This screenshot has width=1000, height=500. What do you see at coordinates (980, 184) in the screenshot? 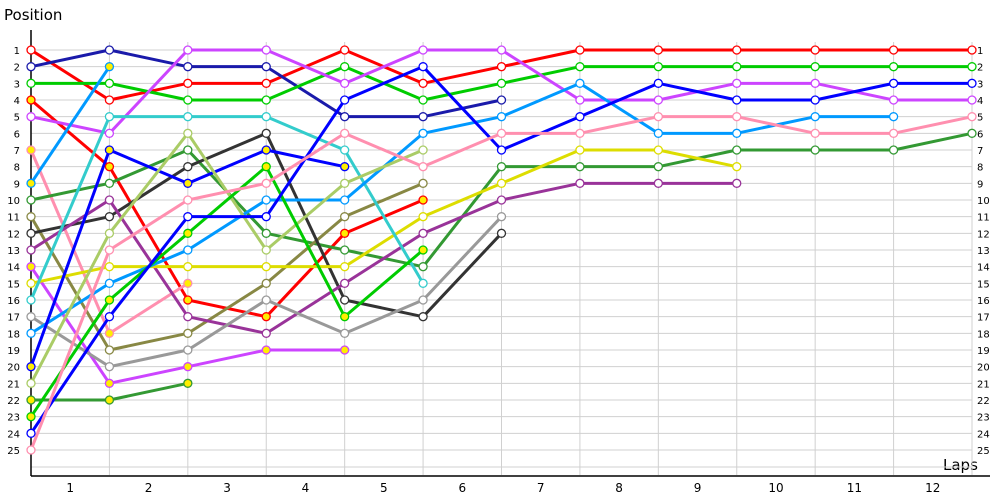
I see `y-tick-label-right: 9` at bounding box center [980, 184].